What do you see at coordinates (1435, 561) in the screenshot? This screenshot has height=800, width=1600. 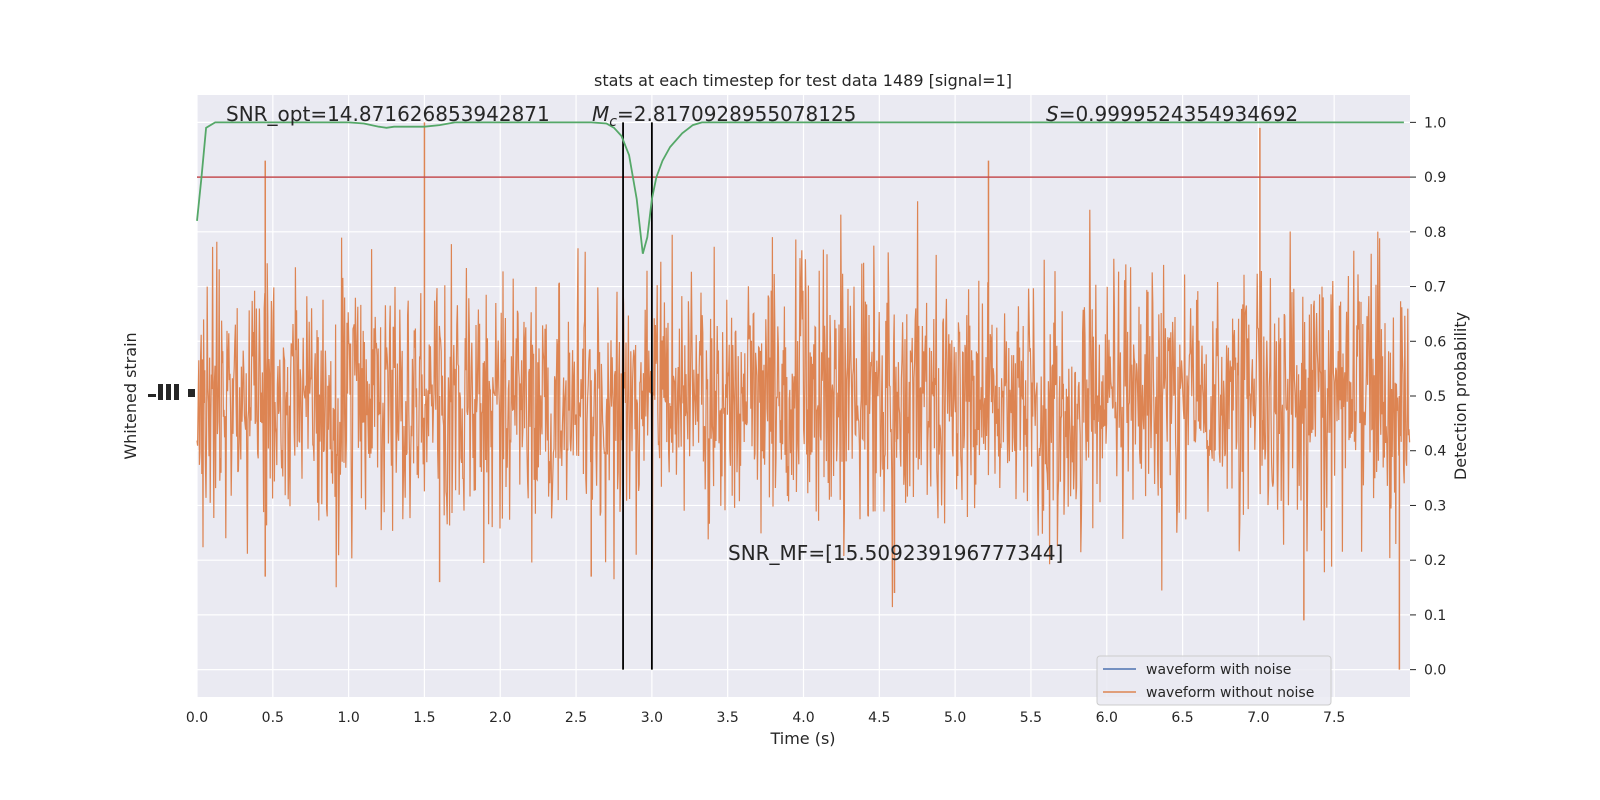 I see `y-tick-label-2: 0.2` at bounding box center [1435, 561].